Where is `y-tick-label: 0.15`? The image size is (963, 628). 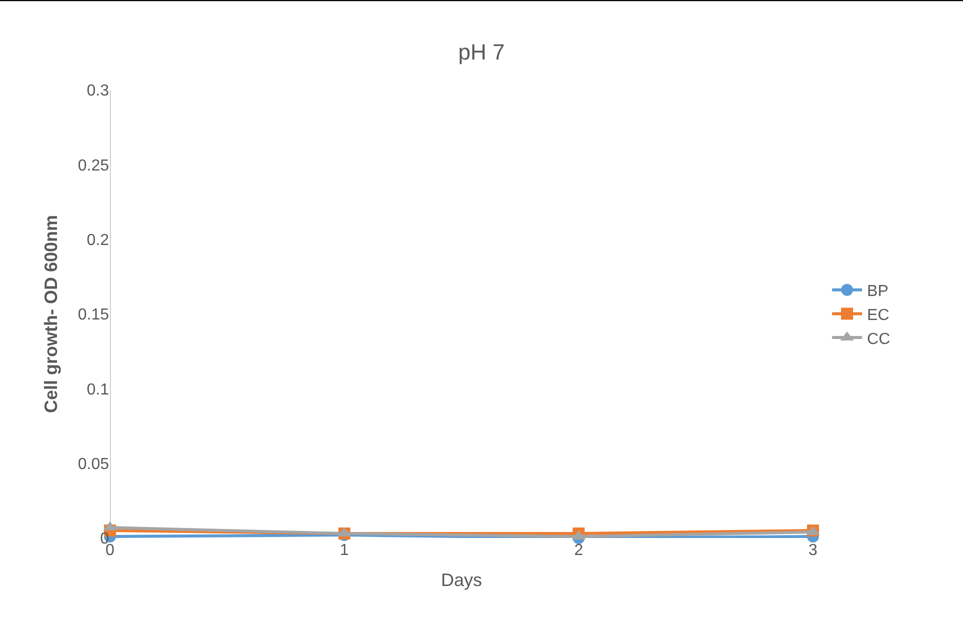
y-tick-label: 0.15 is located at coordinates (94, 315).